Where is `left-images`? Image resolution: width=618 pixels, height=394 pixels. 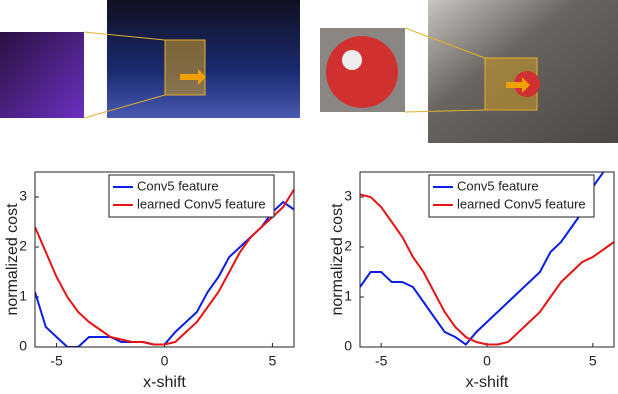 left-images is located at coordinates (150, 59).